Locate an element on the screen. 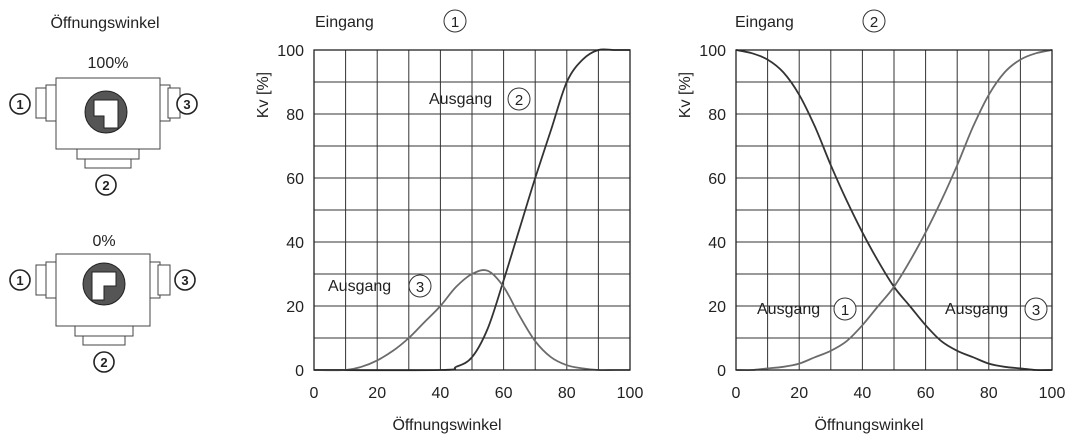  valve-open-body is located at coordinates (108, 123).